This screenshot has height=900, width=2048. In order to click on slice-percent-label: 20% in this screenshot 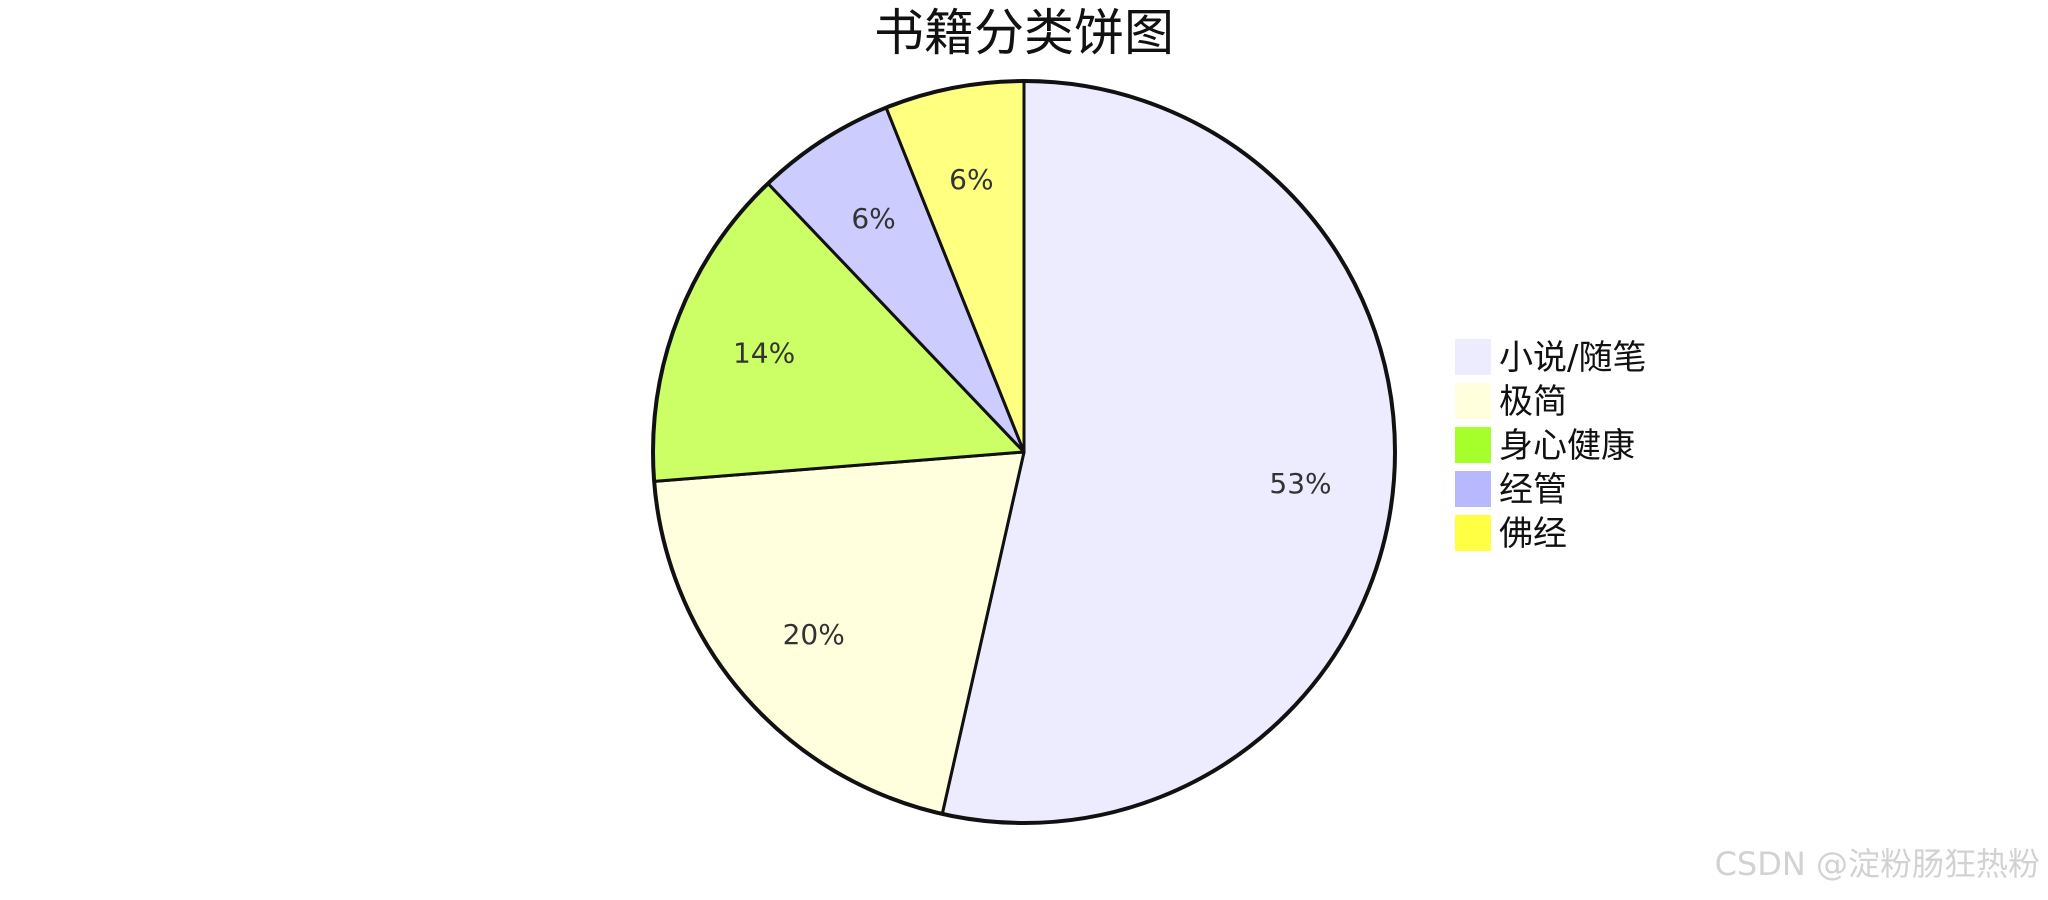, I will do `click(814, 634)`.